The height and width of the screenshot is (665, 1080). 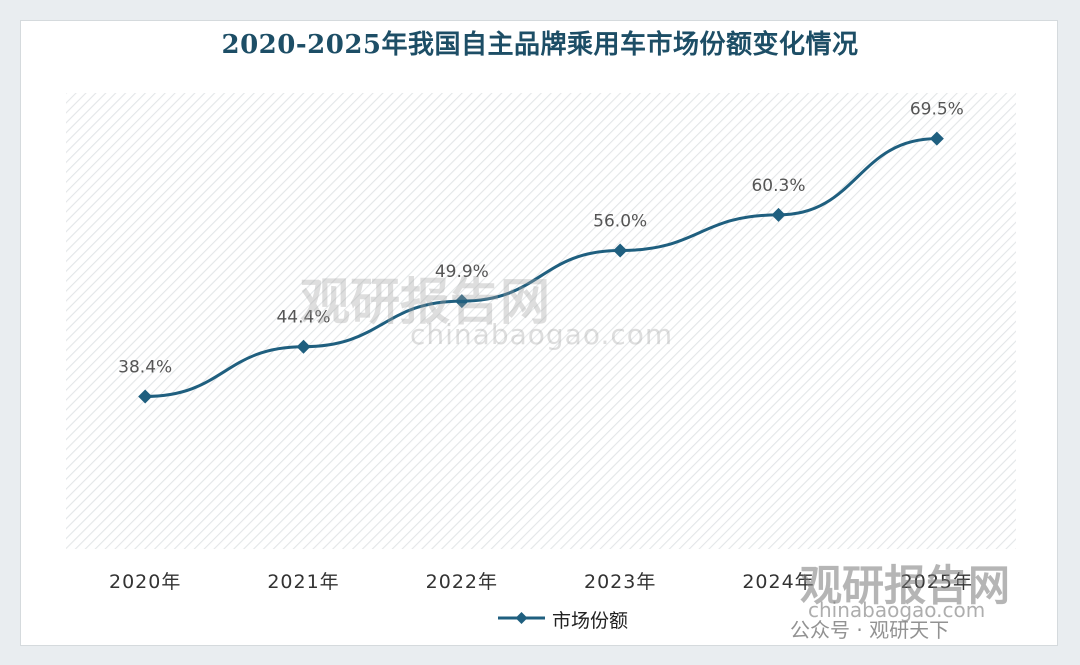 I want to click on watermark-brand-corner: 观研报告网, so click(x=905, y=585).